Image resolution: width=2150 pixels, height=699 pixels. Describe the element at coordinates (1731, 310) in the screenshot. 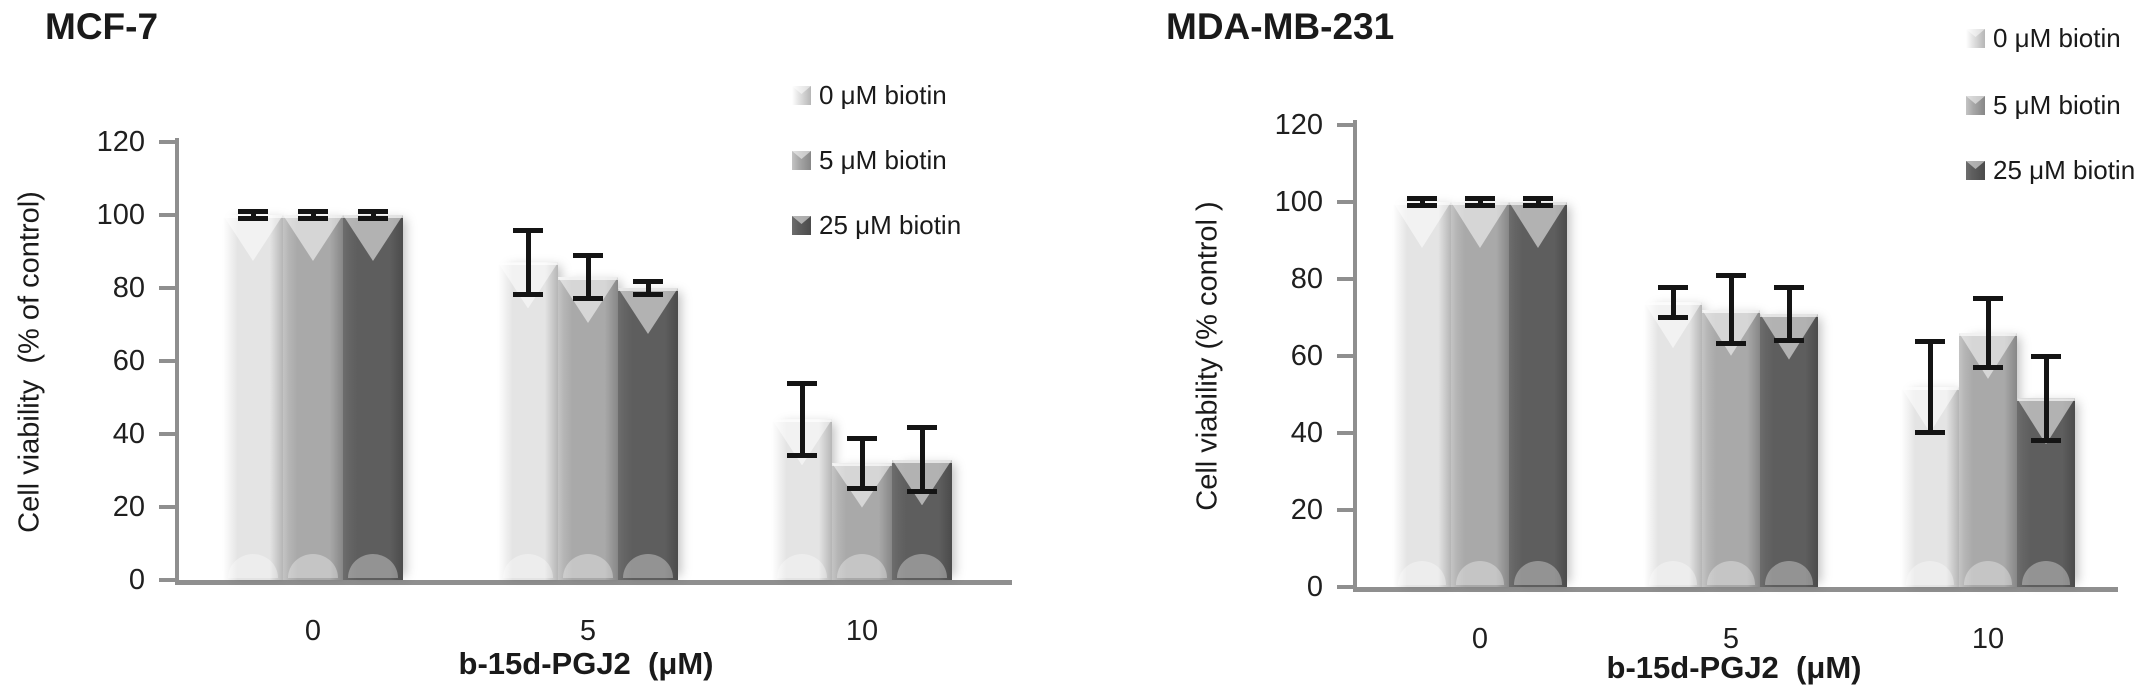

I see `errorbar-line-group1-series1` at that location.